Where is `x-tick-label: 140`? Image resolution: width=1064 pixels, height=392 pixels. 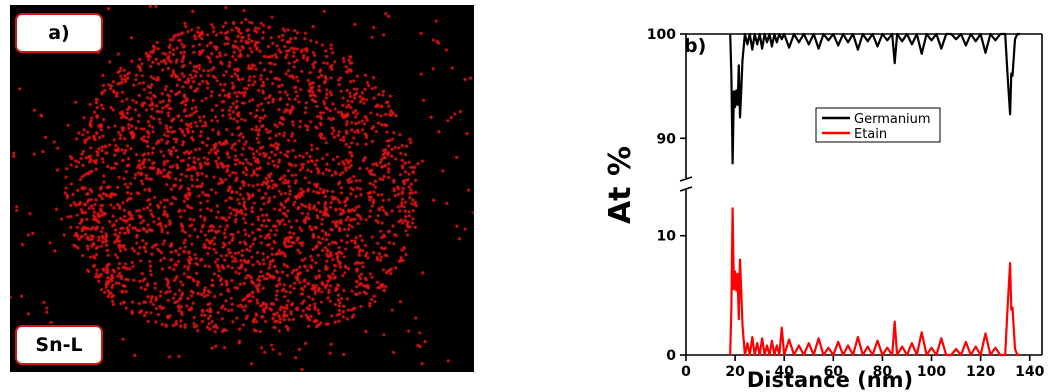
x-tick-label: 140 is located at coordinates (1029, 372).